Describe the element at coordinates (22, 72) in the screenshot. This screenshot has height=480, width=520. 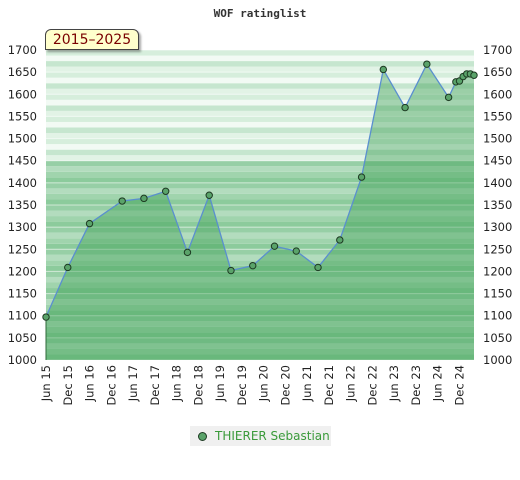
I see `y-tick-label-left: 1650` at that location.